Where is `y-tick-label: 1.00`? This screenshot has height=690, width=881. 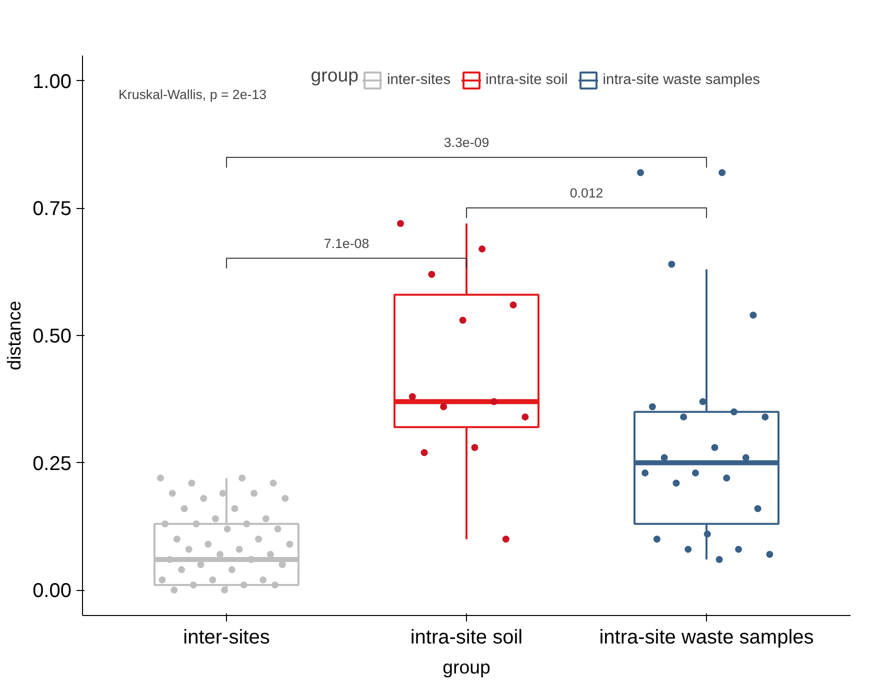 y-tick-label: 1.00 is located at coordinates (52, 81).